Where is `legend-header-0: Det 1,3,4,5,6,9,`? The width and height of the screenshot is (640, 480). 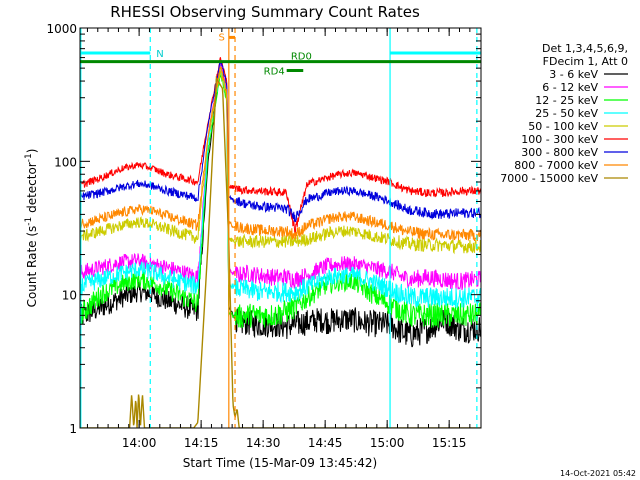
legend-header-0: Det 1,3,4,5,6,9, is located at coordinates (585, 48).